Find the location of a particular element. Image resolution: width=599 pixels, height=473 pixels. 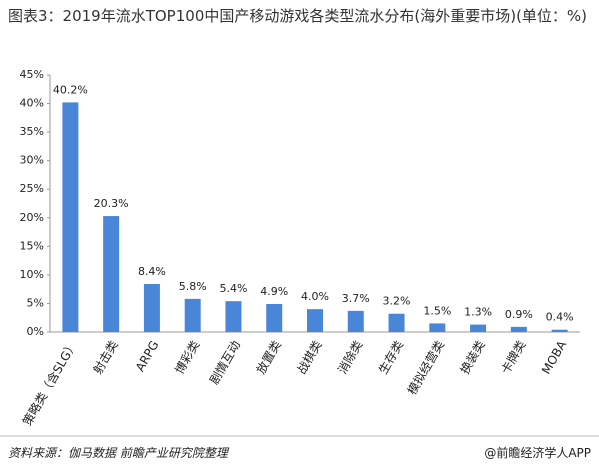

x-tick-label: 放置类 is located at coordinates (268, 357).